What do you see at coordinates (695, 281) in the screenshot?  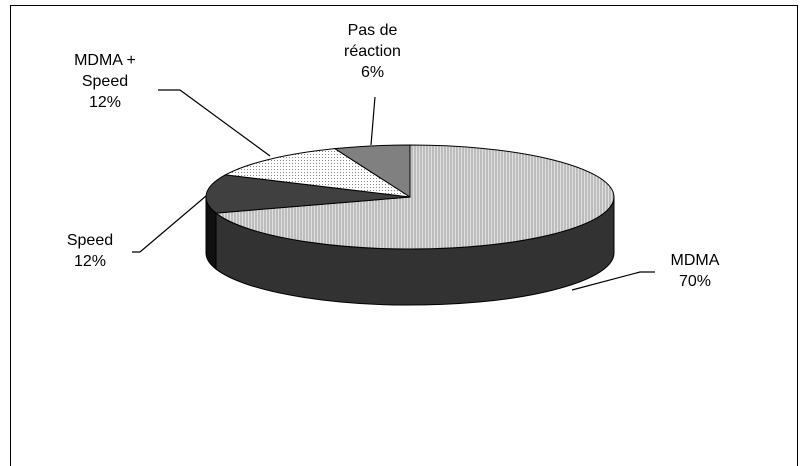 I see `data-value-label: 70%` at bounding box center [695, 281].